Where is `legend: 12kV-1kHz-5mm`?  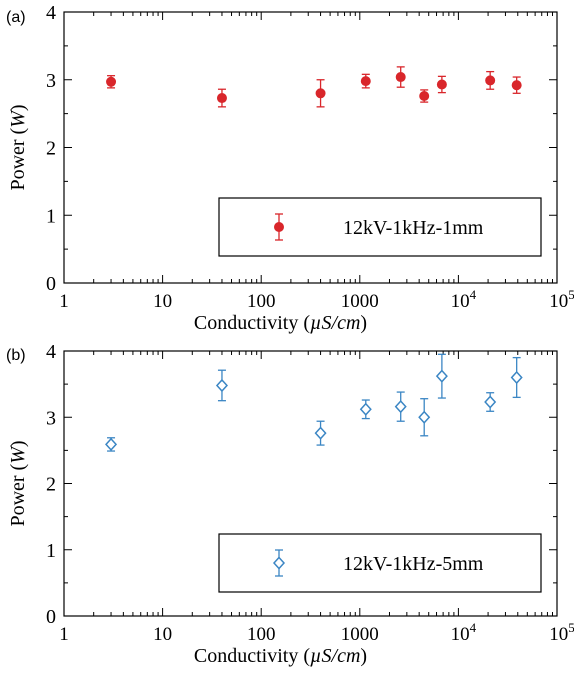 legend: 12kV-1kHz-5mm is located at coordinates (380, 563).